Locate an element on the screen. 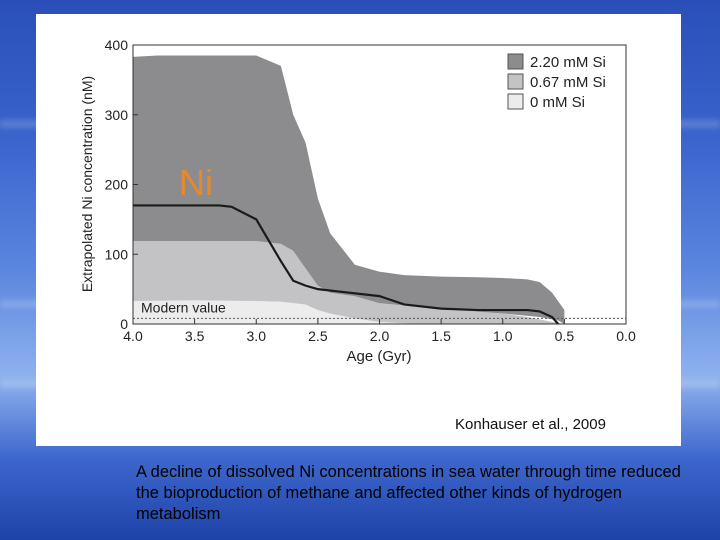  y-tick-label: 0 is located at coordinates (124, 324).